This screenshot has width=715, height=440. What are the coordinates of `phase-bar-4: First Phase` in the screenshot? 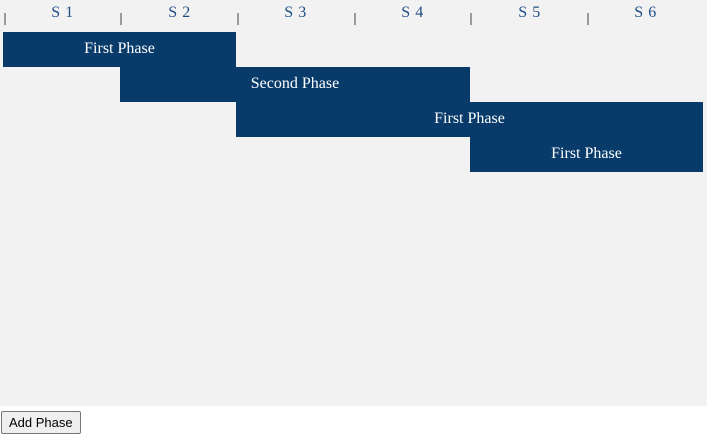 It's located at (586, 154).